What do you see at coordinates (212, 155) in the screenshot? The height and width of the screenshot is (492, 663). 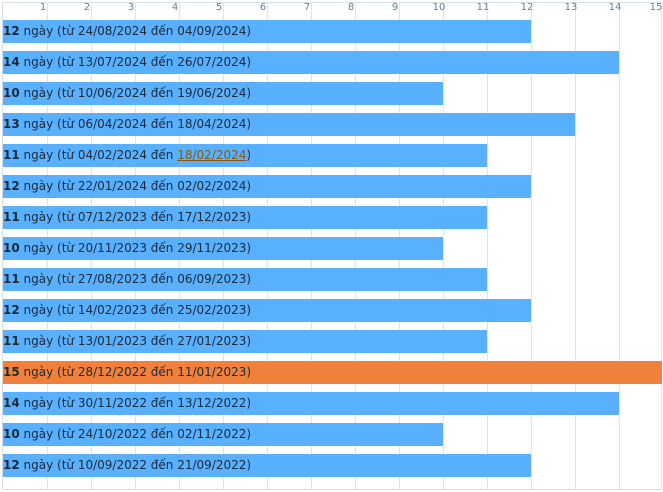 I see `end-date-link: 18/02/2024` at bounding box center [212, 155].